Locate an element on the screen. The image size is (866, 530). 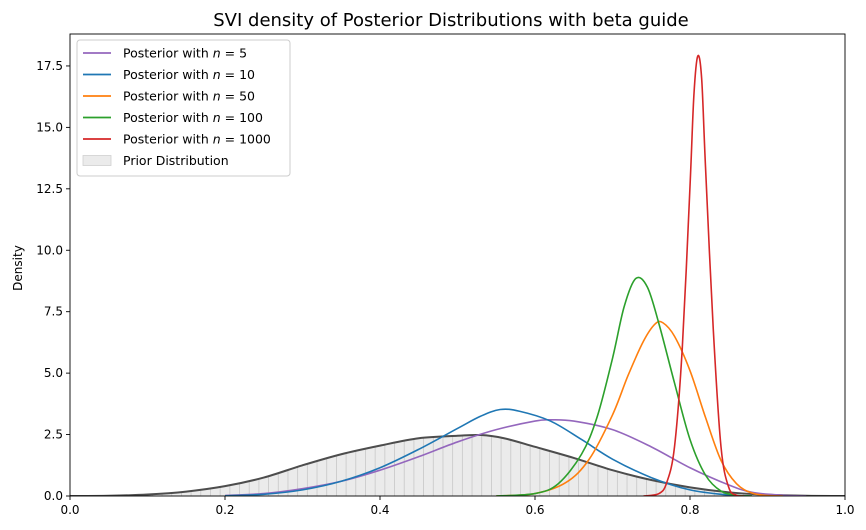
legend-label: Posterior with n = 5 is located at coordinates (185, 53).